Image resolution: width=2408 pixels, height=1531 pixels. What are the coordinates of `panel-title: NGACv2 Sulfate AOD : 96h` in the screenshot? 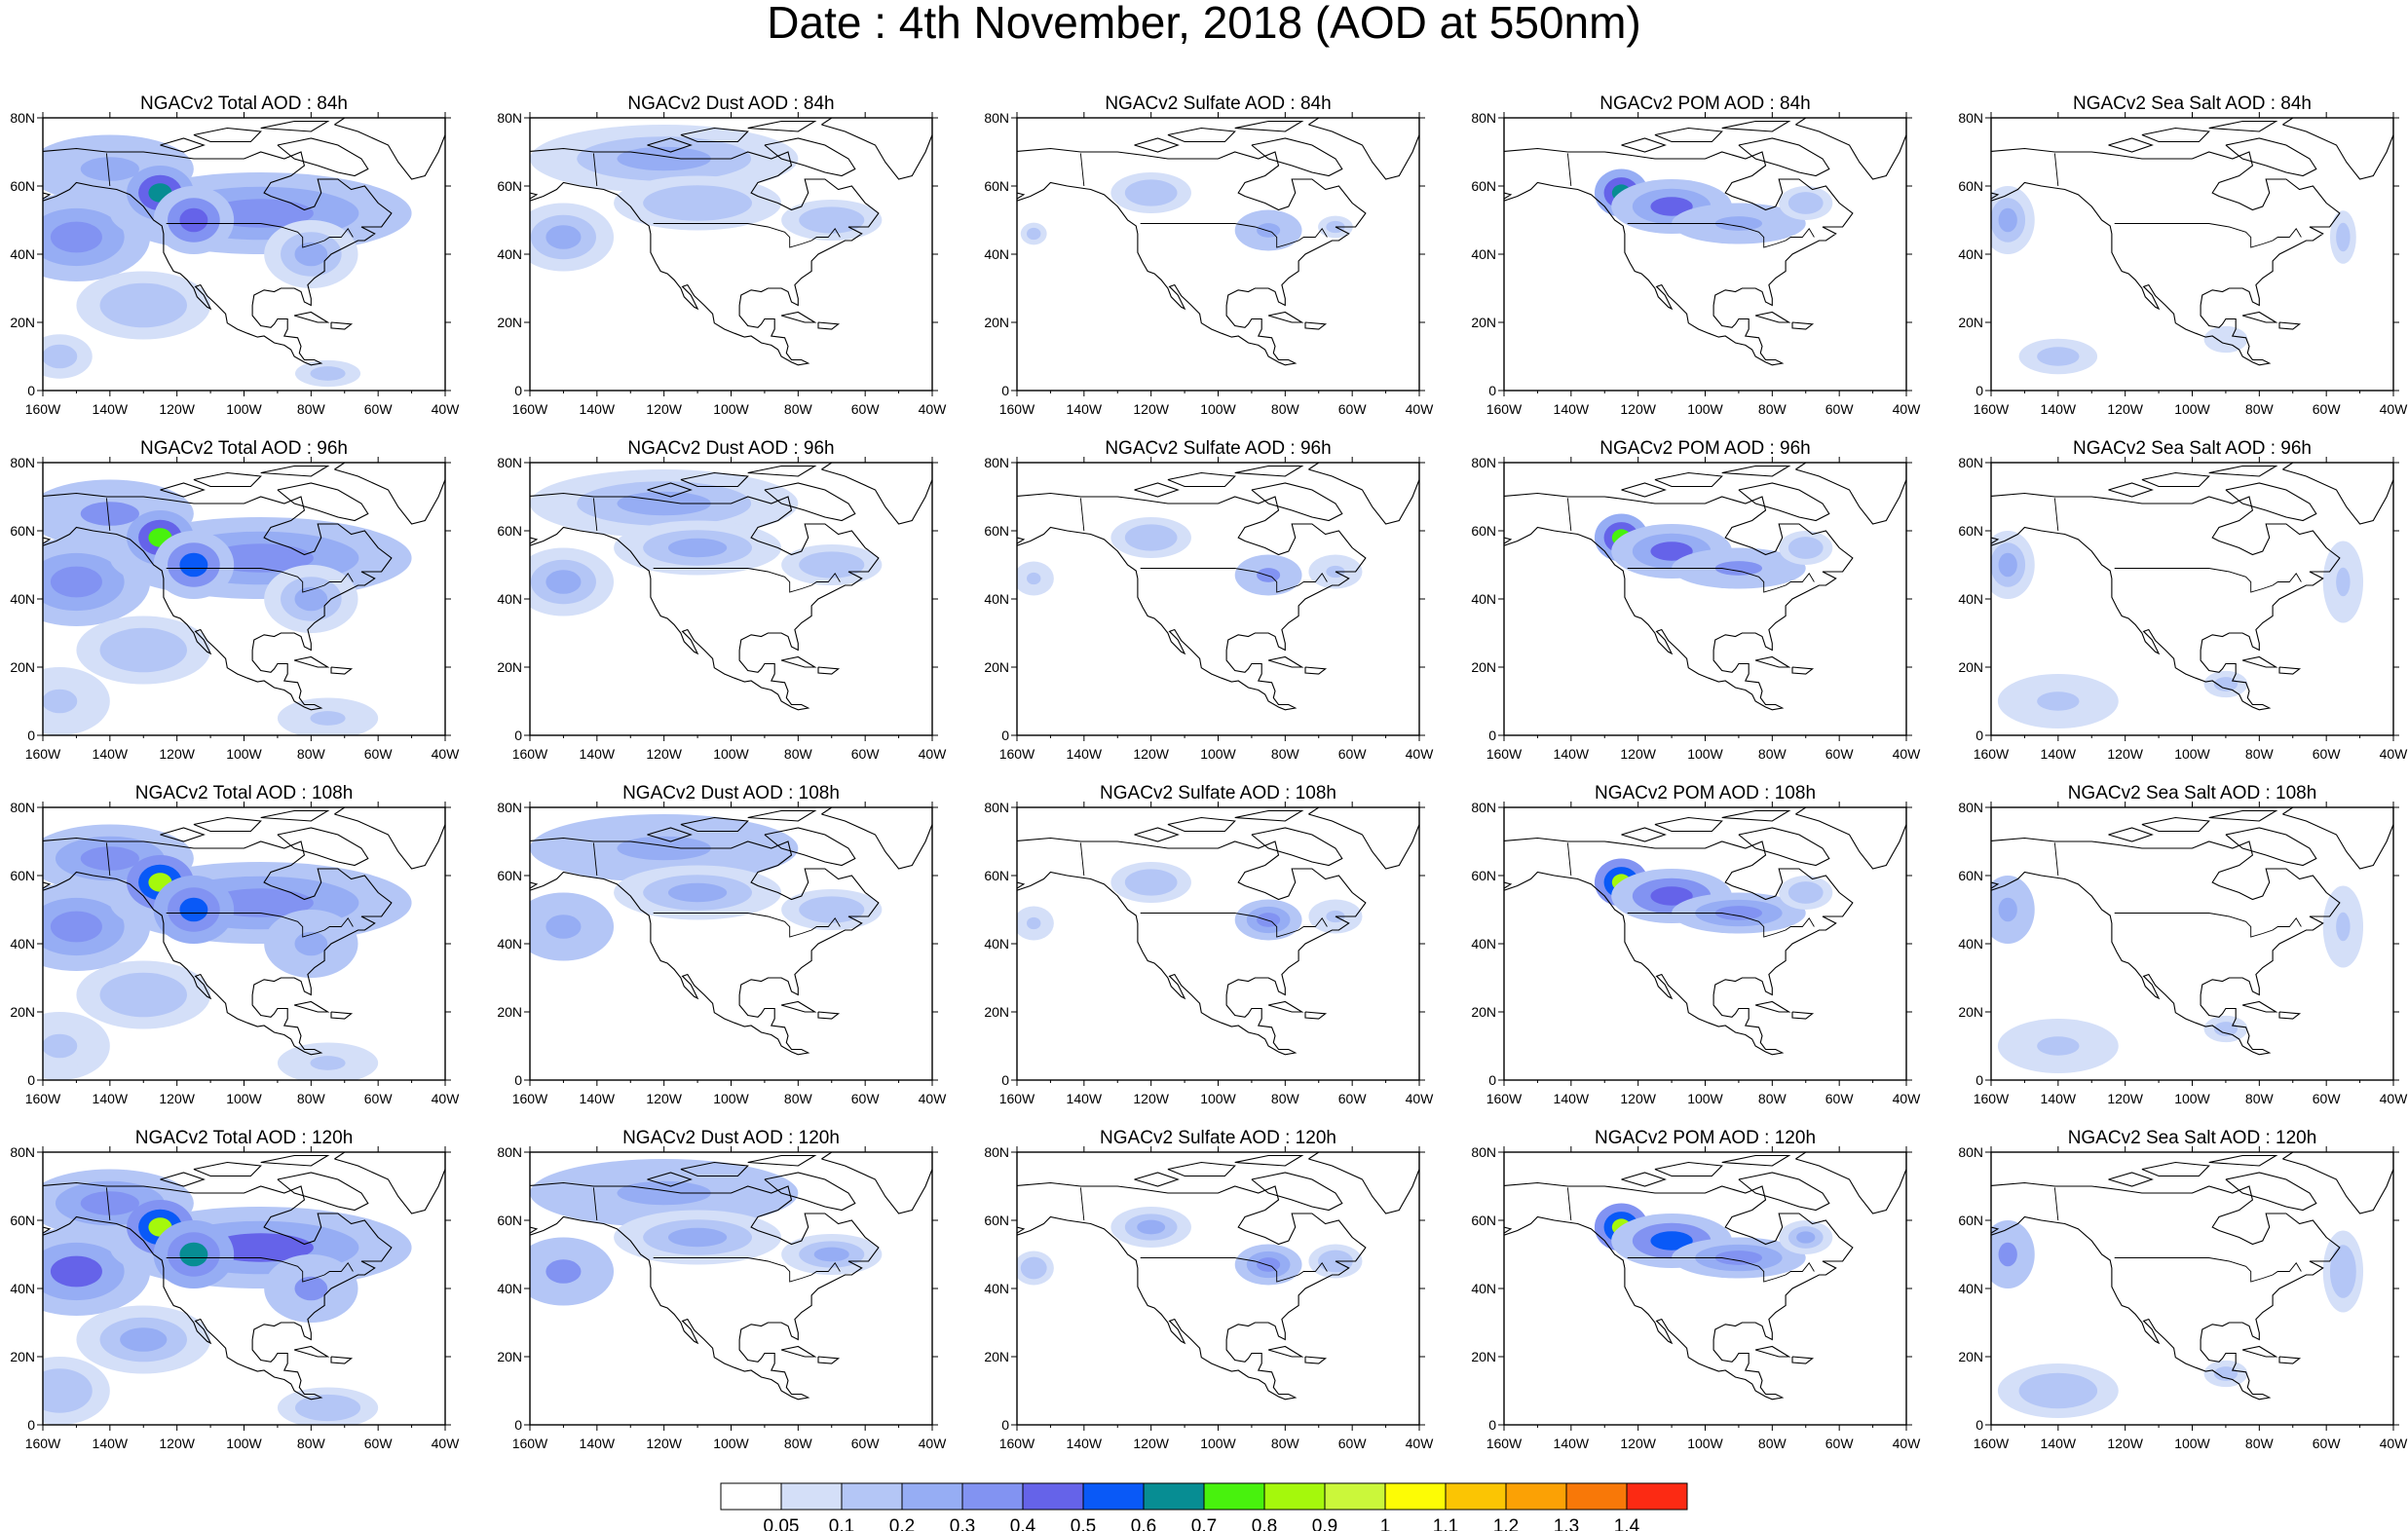 It's located at (1218, 448).